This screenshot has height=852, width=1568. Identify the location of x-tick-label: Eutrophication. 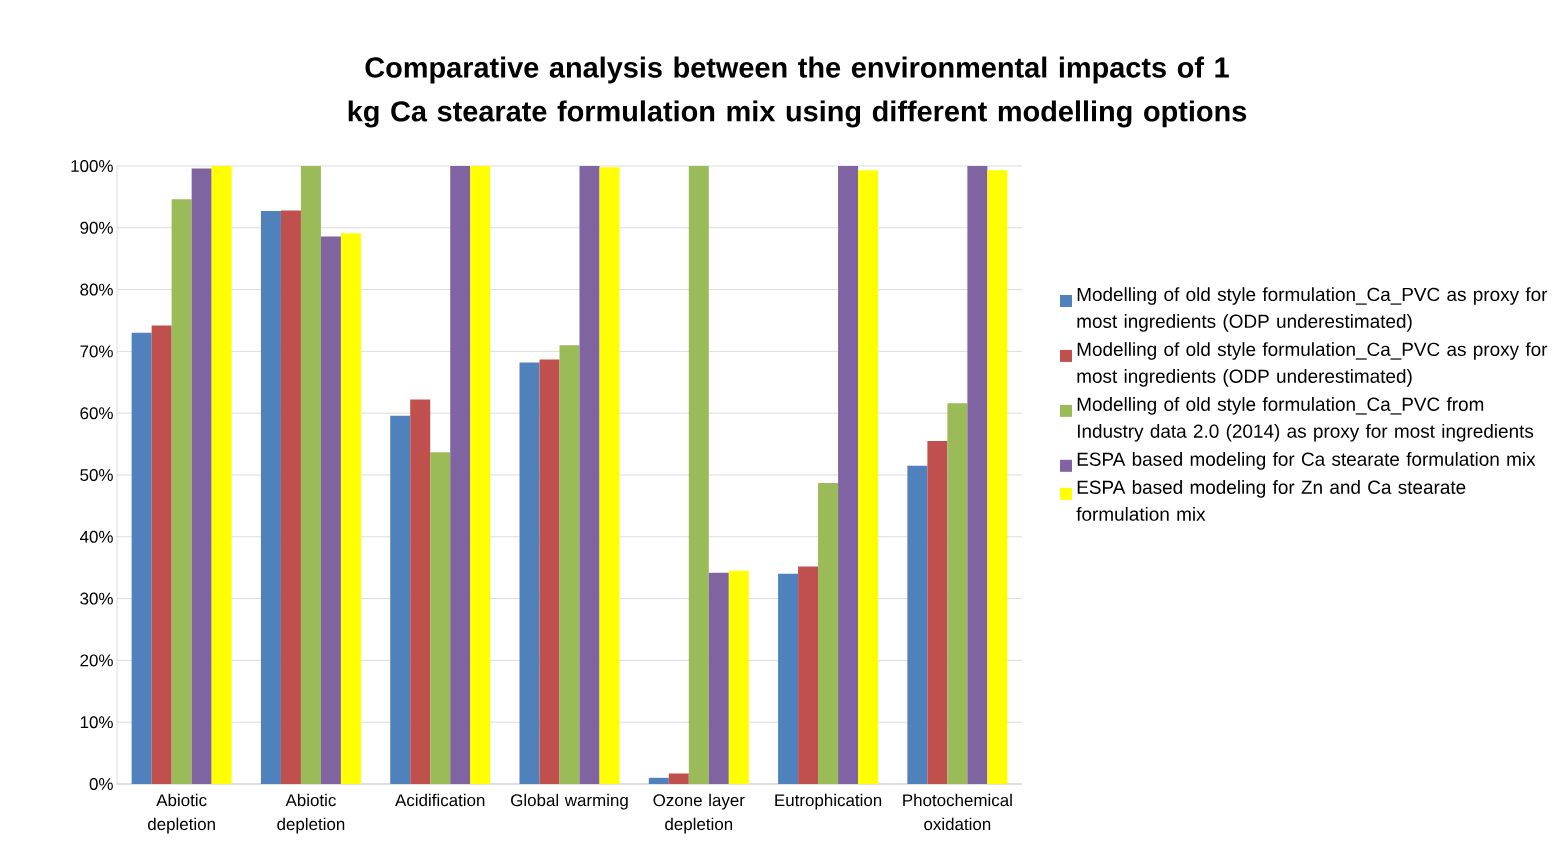
(828, 801).